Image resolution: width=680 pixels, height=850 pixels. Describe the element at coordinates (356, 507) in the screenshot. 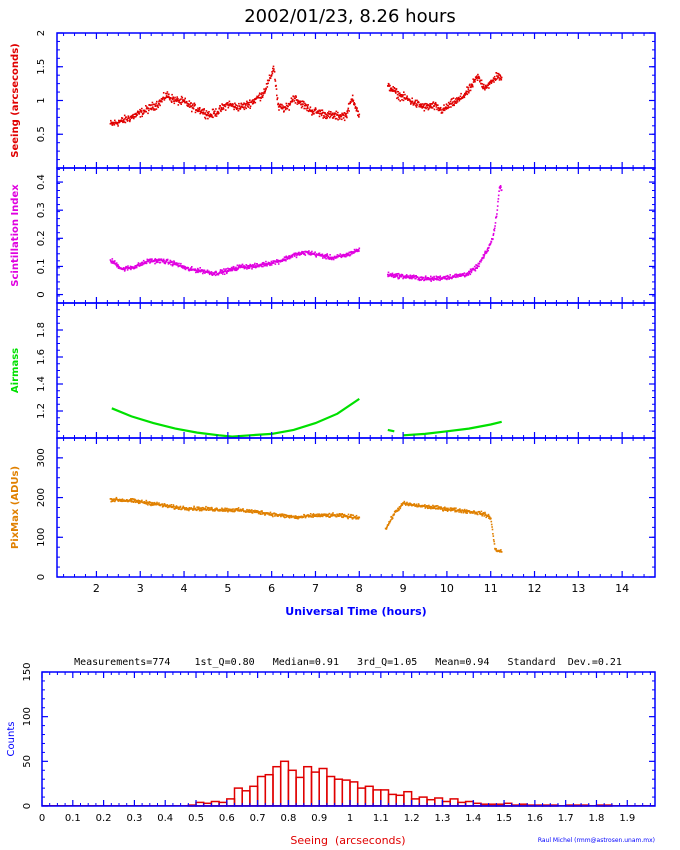

I see `panel-frame` at that location.